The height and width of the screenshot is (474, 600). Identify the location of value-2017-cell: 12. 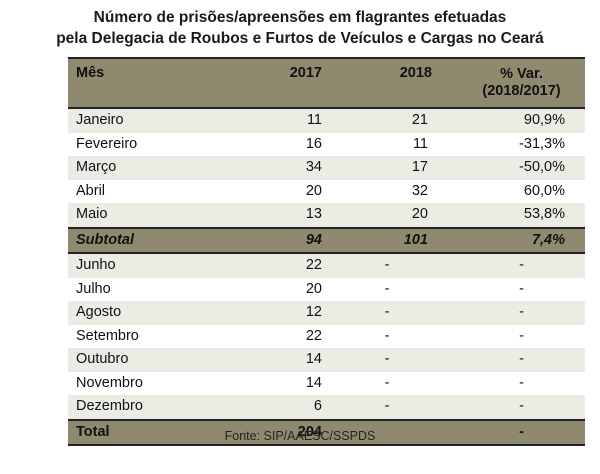
(313, 312).